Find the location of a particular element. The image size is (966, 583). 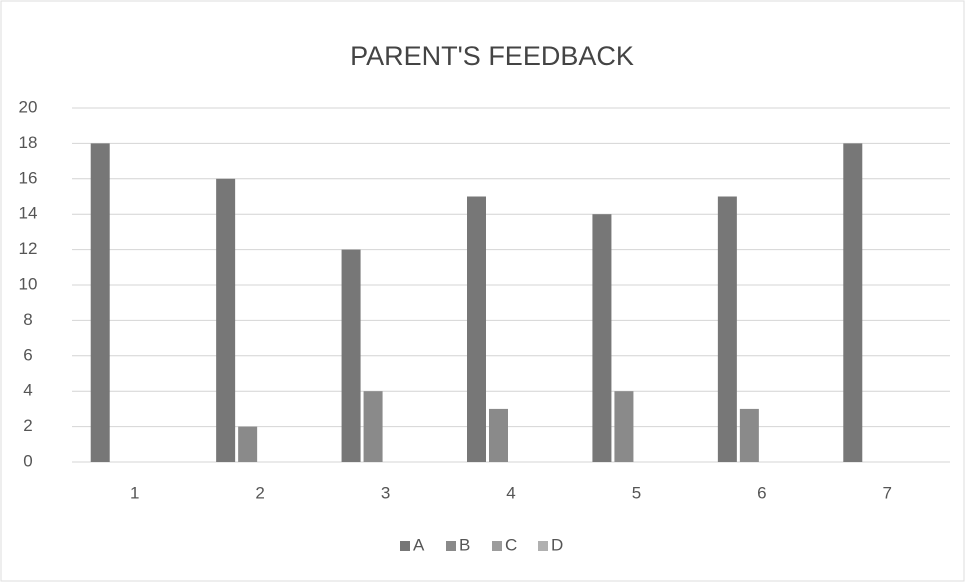

y-tick-label: 12 is located at coordinates (28, 248).